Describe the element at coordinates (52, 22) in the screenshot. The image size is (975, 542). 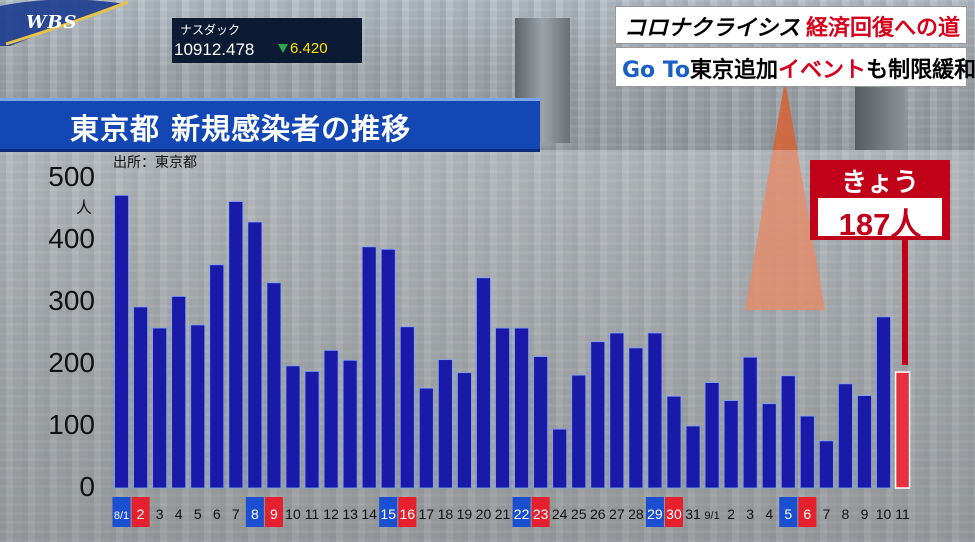
I see `logo-text: WBS` at that location.